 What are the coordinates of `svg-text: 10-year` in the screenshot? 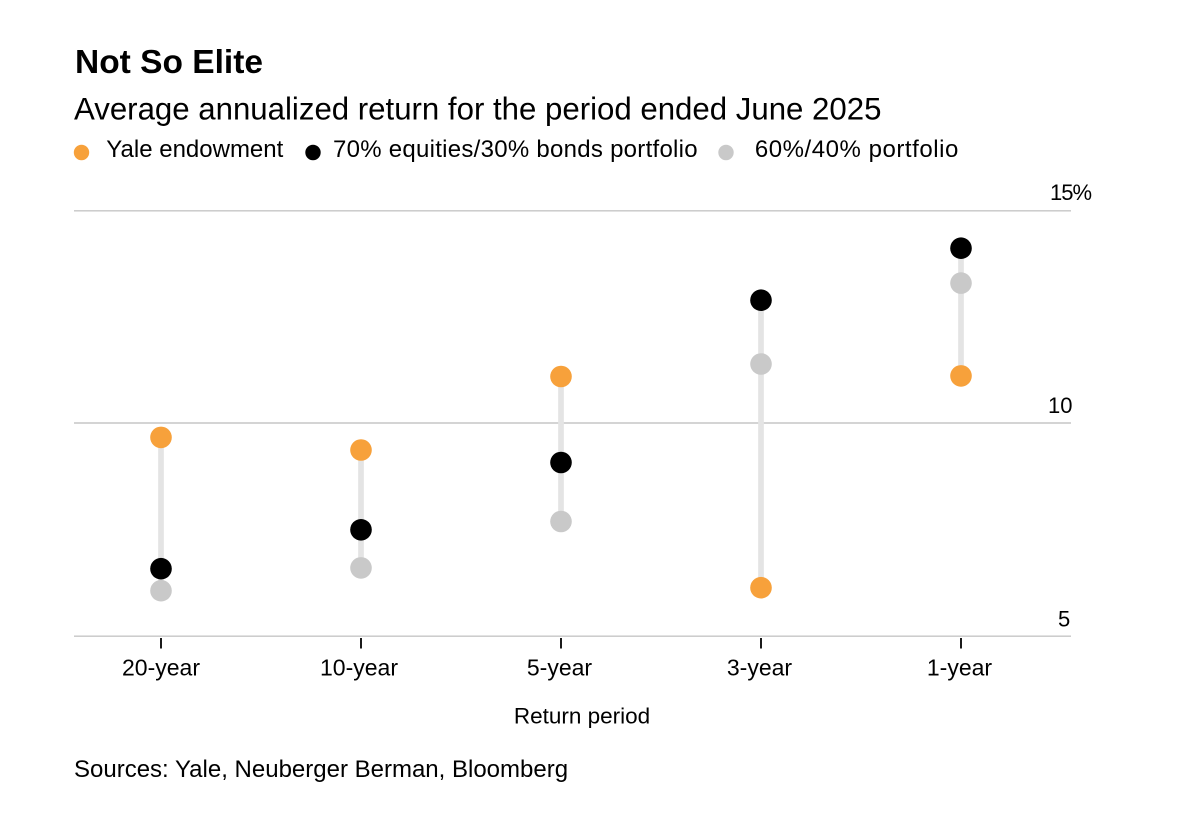 It's located at (359, 668).